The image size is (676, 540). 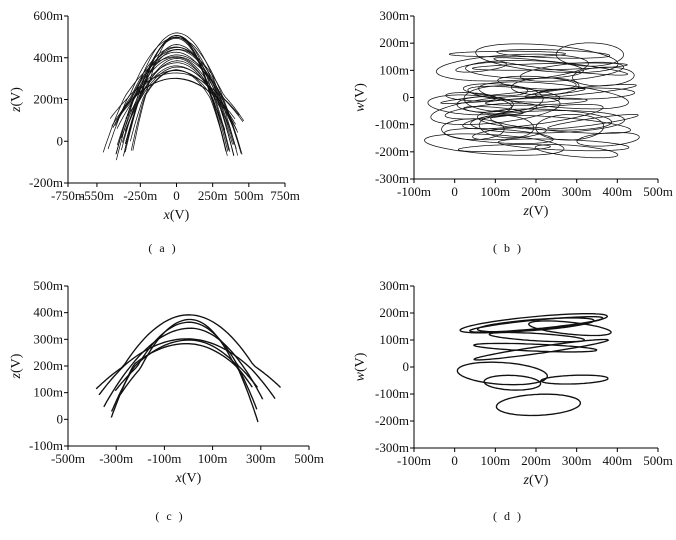 I want to click on trajectory-c, so click(x=188, y=368).